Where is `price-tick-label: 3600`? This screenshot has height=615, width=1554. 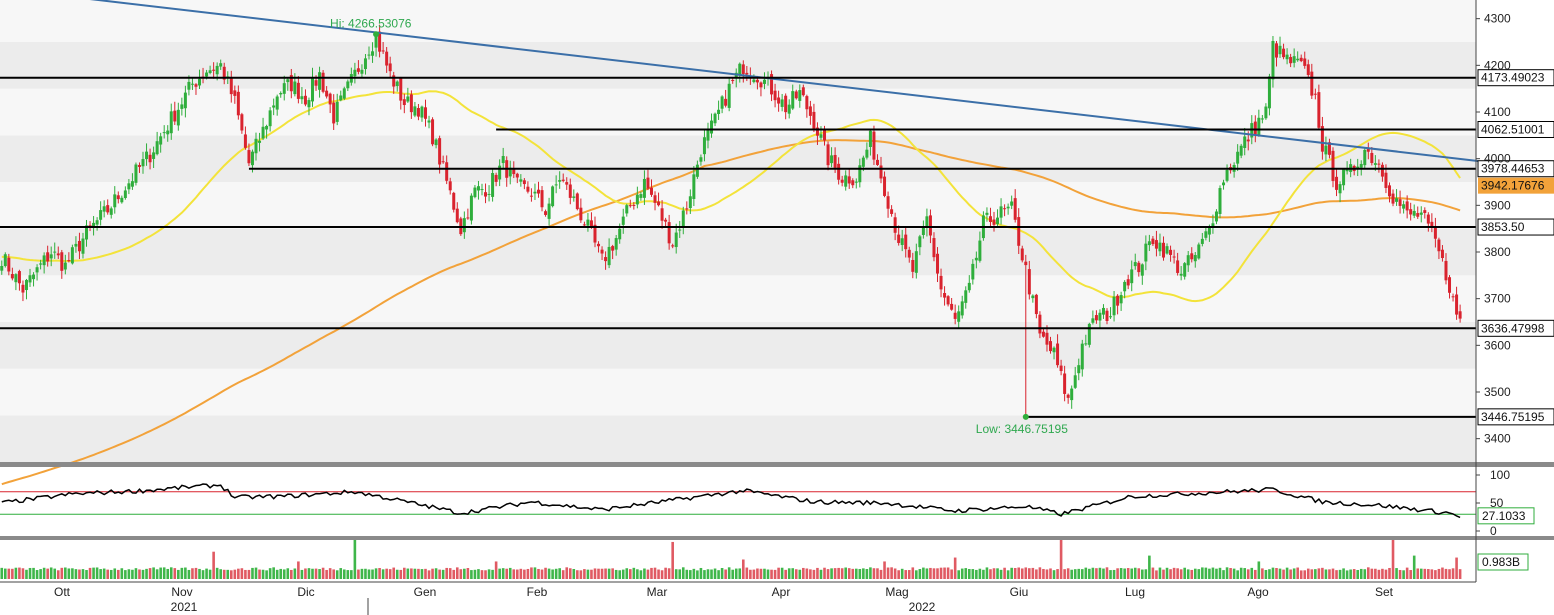
price-tick-label: 3600 is located at coordinates (1497, 345).